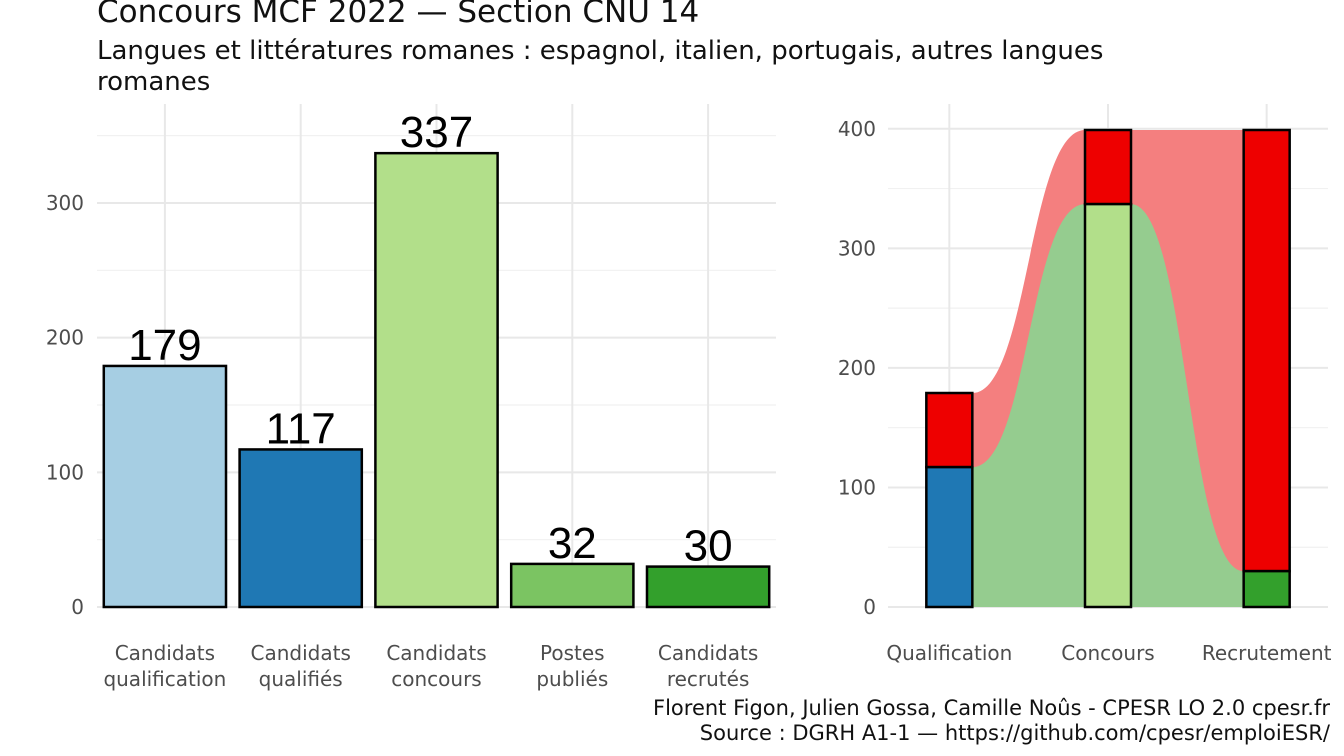 This screenshot has width=1344, height=756. What do you see at coordinates (301, 428) in the screenshot?
I see `bar-value-label: 117` at bounding box center [301, 428].